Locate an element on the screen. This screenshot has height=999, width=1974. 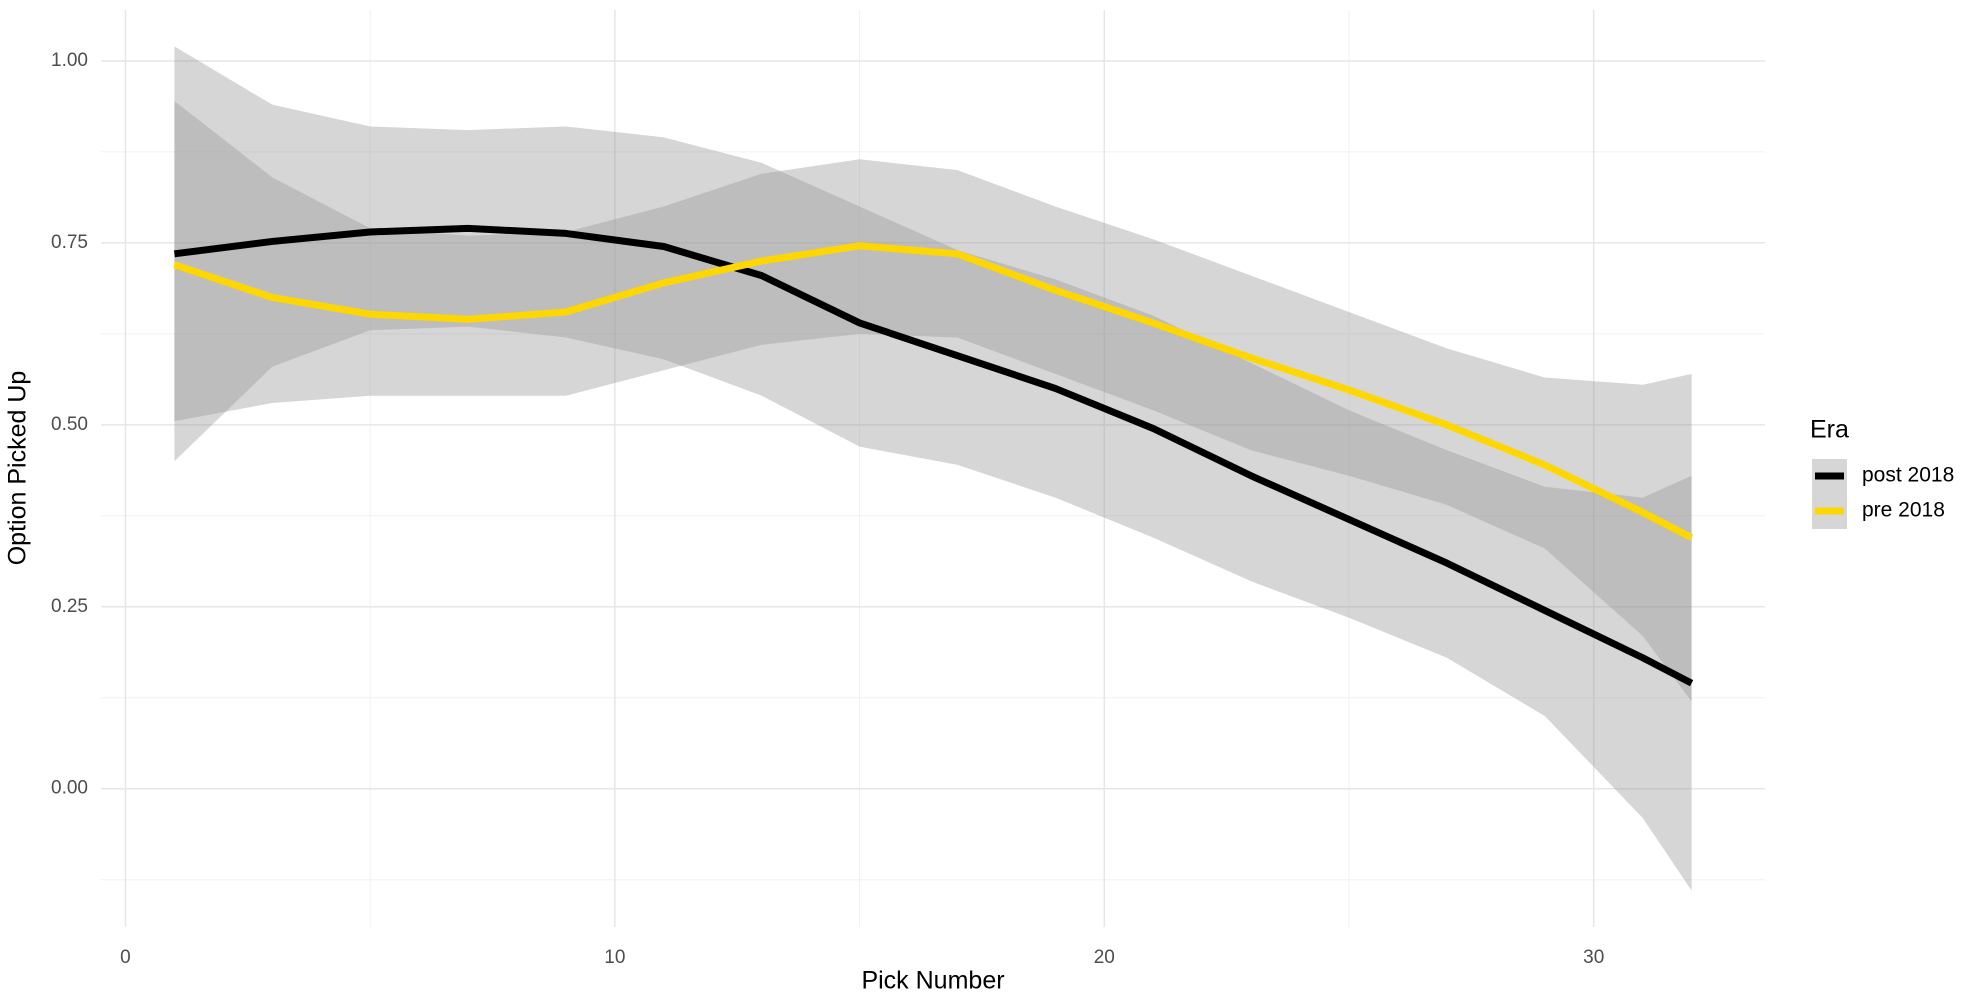
y-tick-label: 0.50 is located at coordinates (69, 424).